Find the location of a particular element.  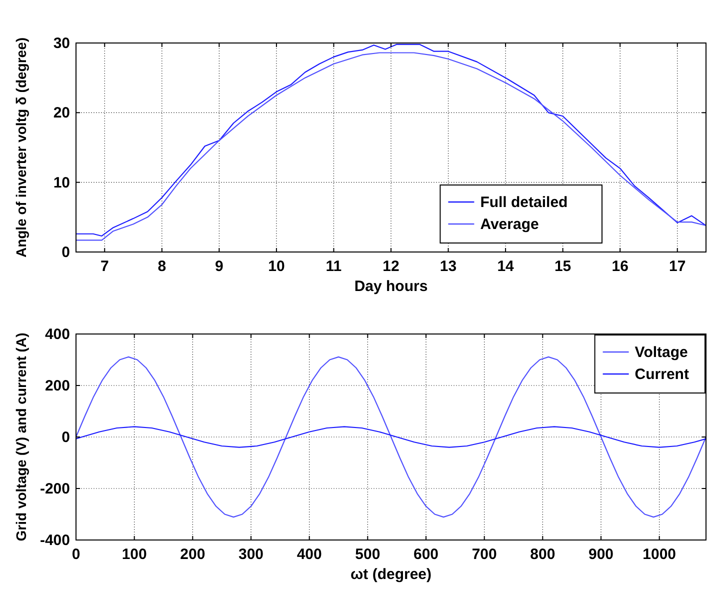

x-tick-label: 7 is located at coordinates (104, 266).